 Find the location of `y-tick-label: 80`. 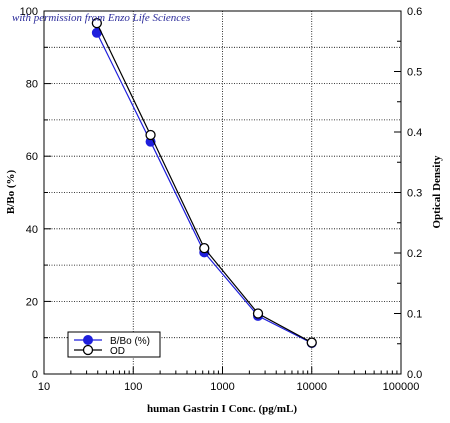

y-tick-label: 80 is located at coordinates (32, 85).